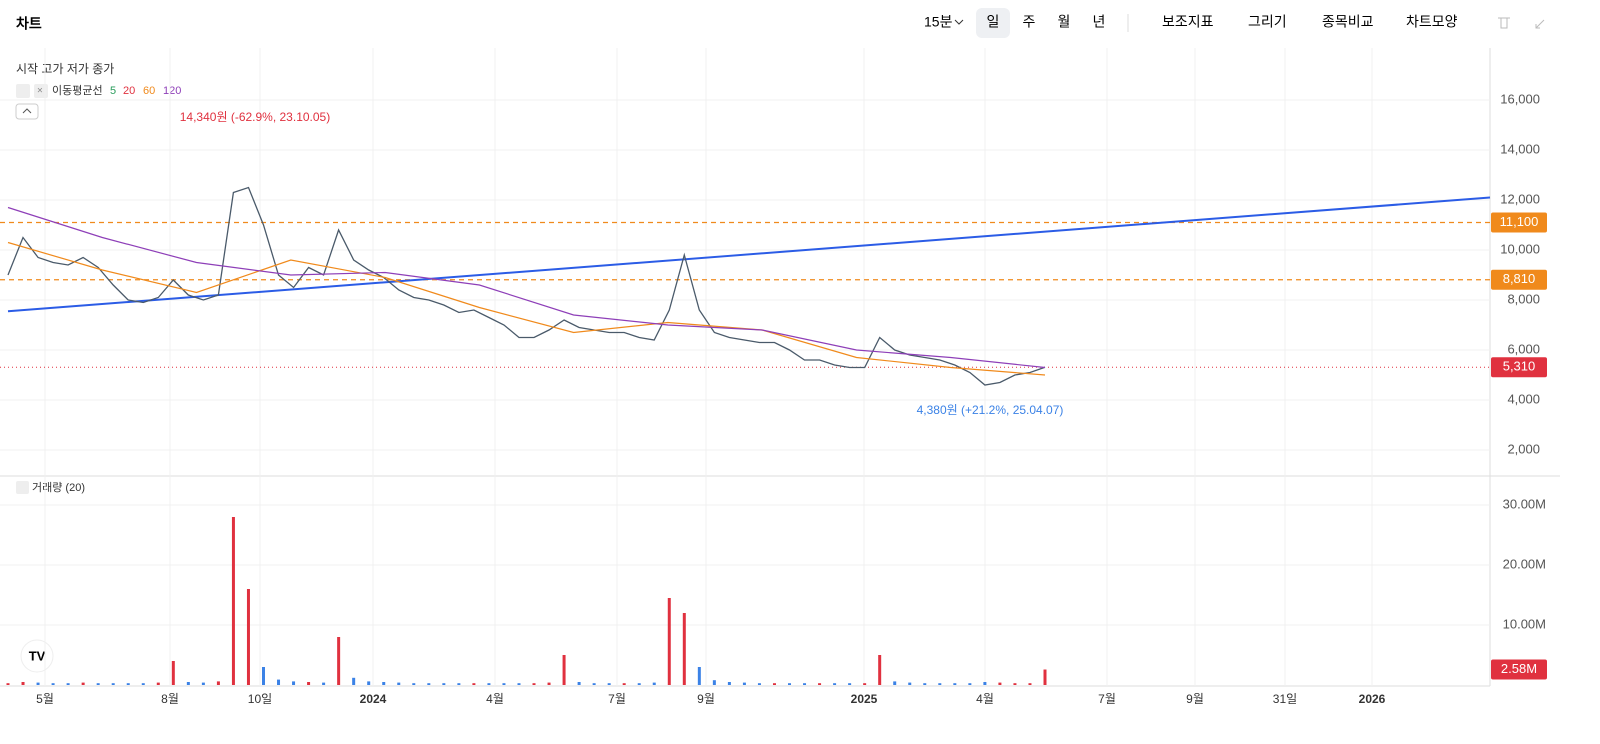  I want to click on price-annotation: 4,380원 (+21.2%, 25.04.07), so click(990, 410).